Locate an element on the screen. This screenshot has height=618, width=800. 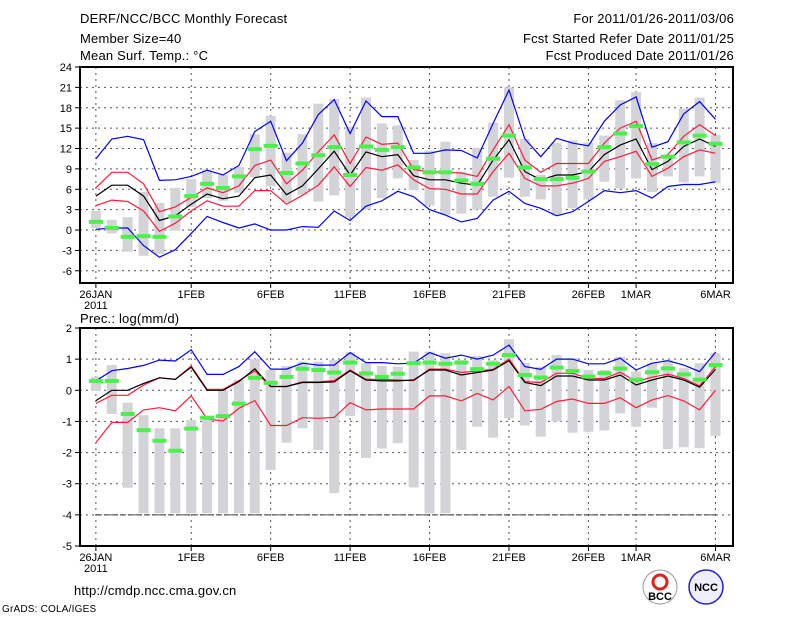
series-lower-line is located at coordinates (405, 191).